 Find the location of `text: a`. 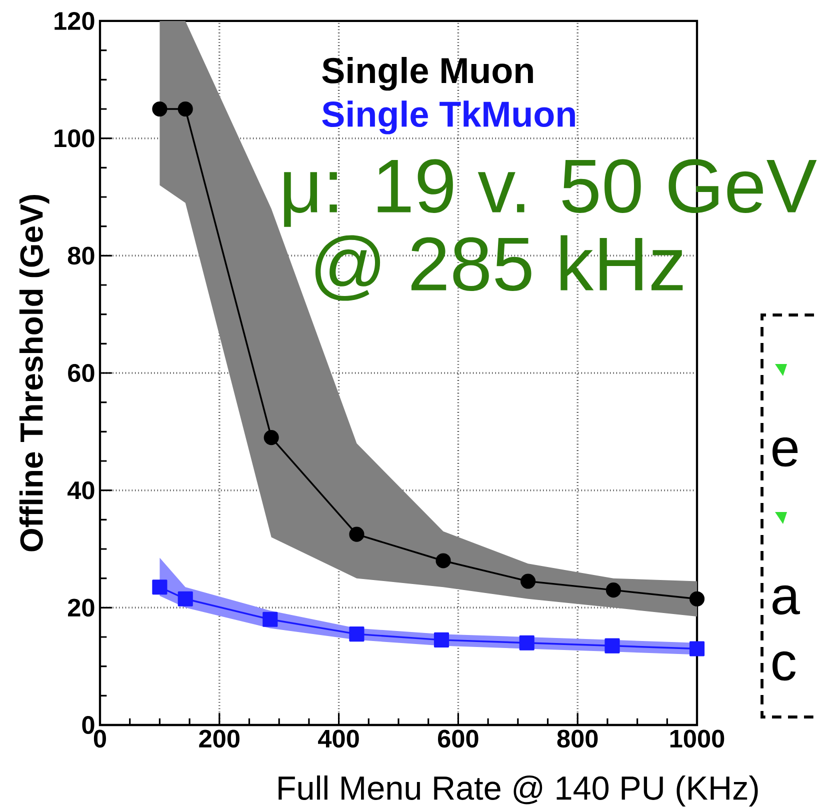

text: a is located at coordinates (786, 600).